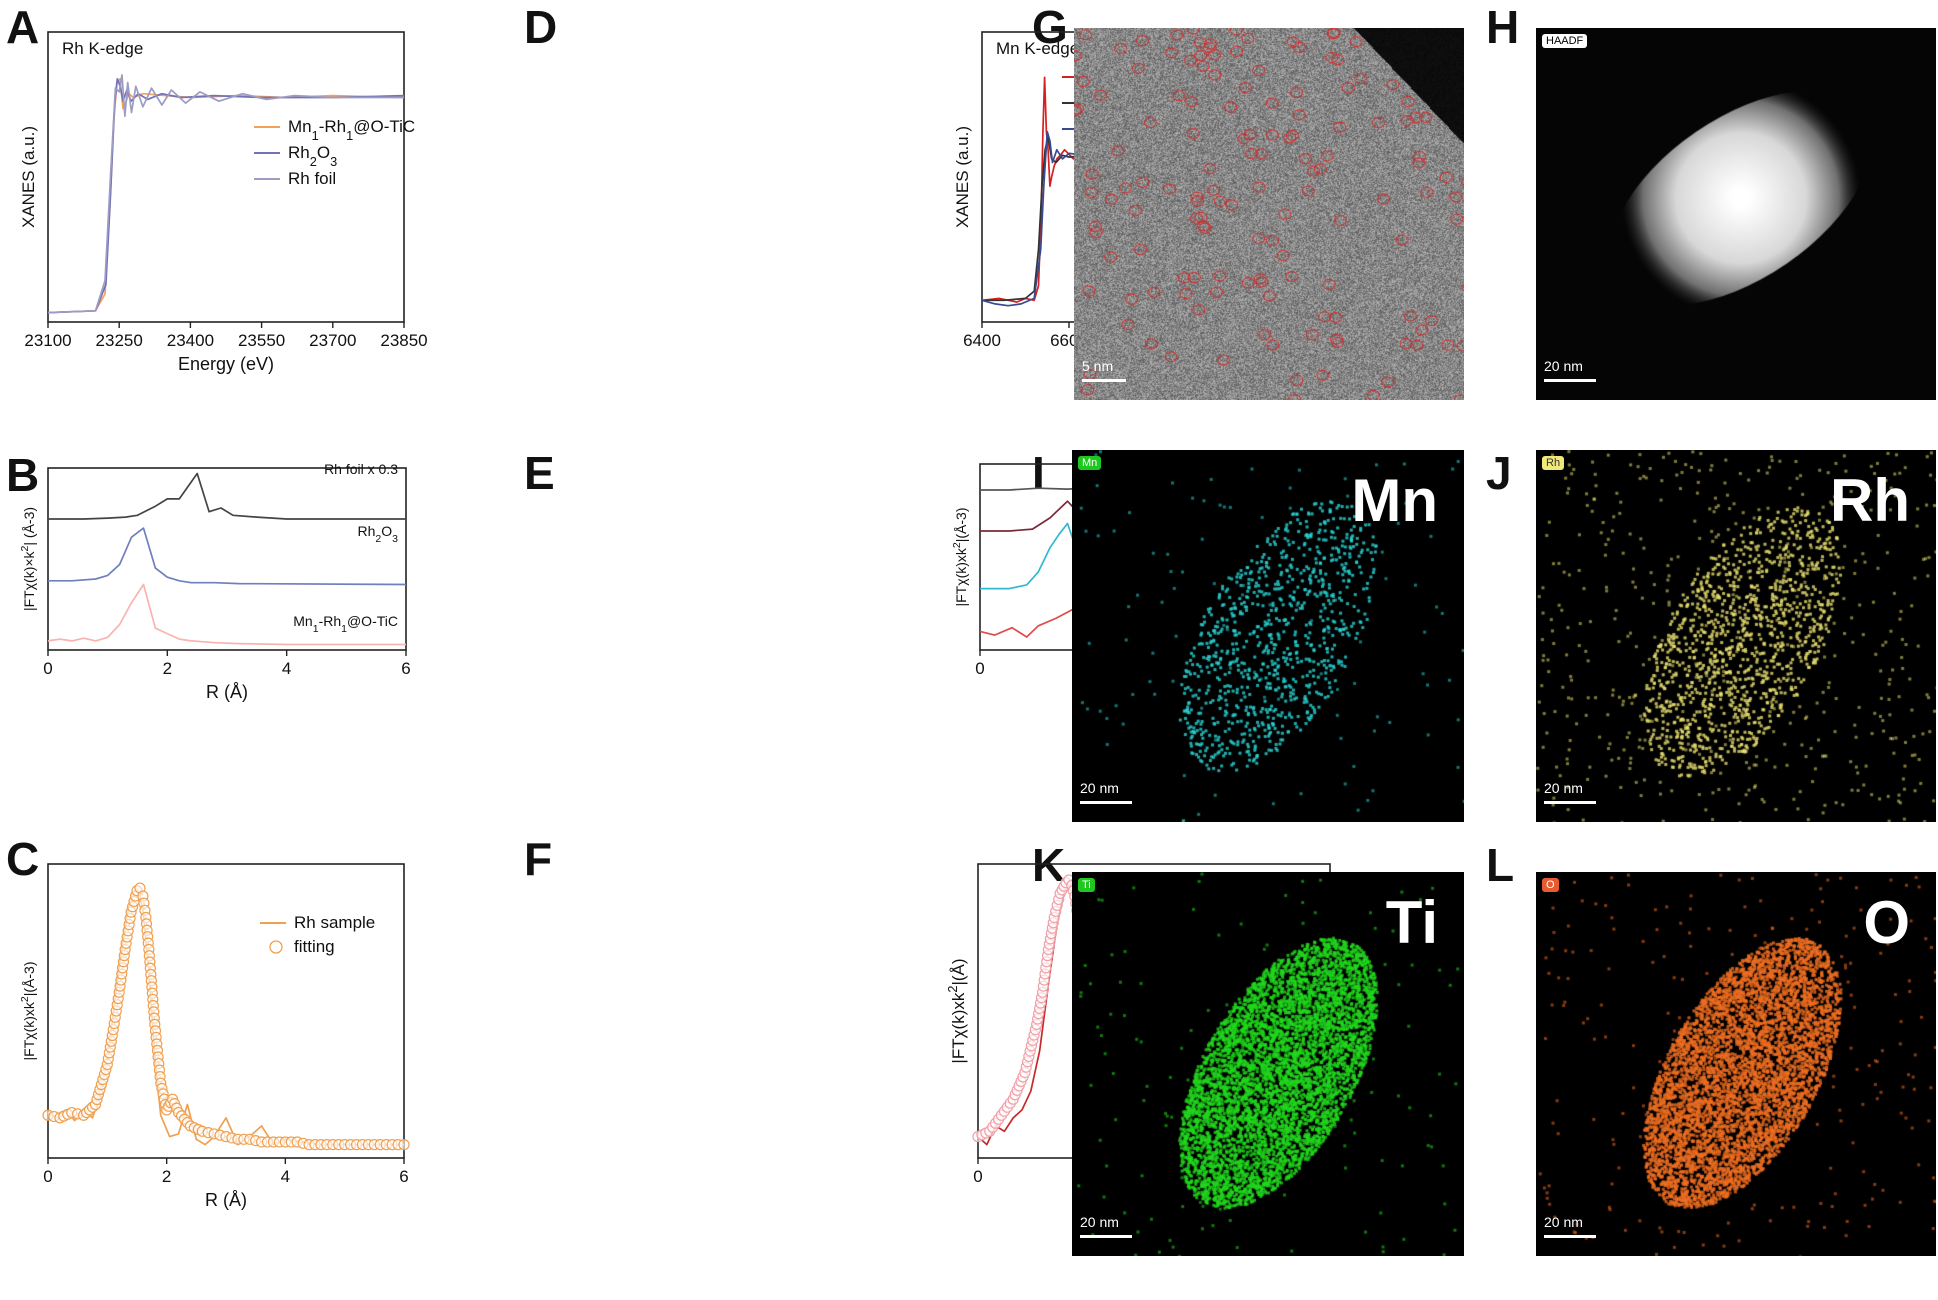 The width and height of the screenshot is (1938, 1300). What do you see at coordinates (1037, 48) in the screenshot?
I see `chart-title-d: Mn K-edge` at bounding box center [1037, 48].